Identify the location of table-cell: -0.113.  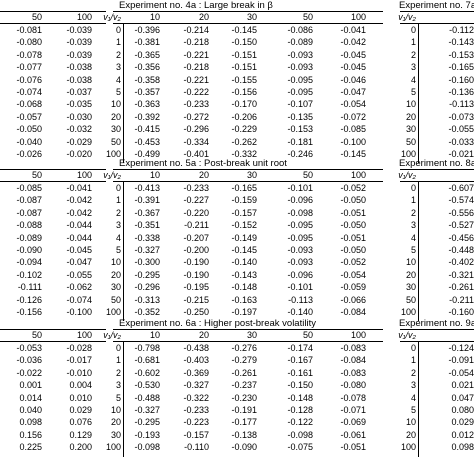
(461, 104).